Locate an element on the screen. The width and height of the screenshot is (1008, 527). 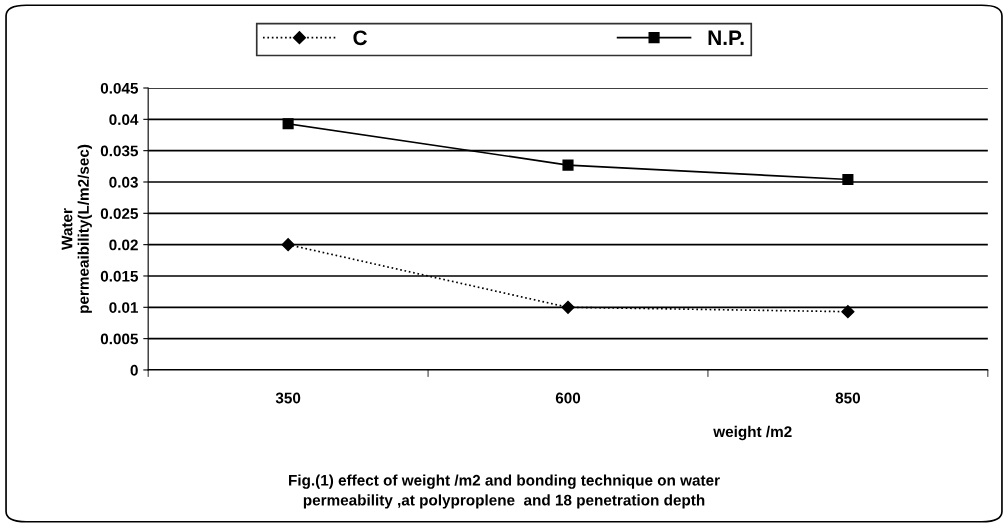
y-tick-label: 0 is located at coordinates (134, 370).